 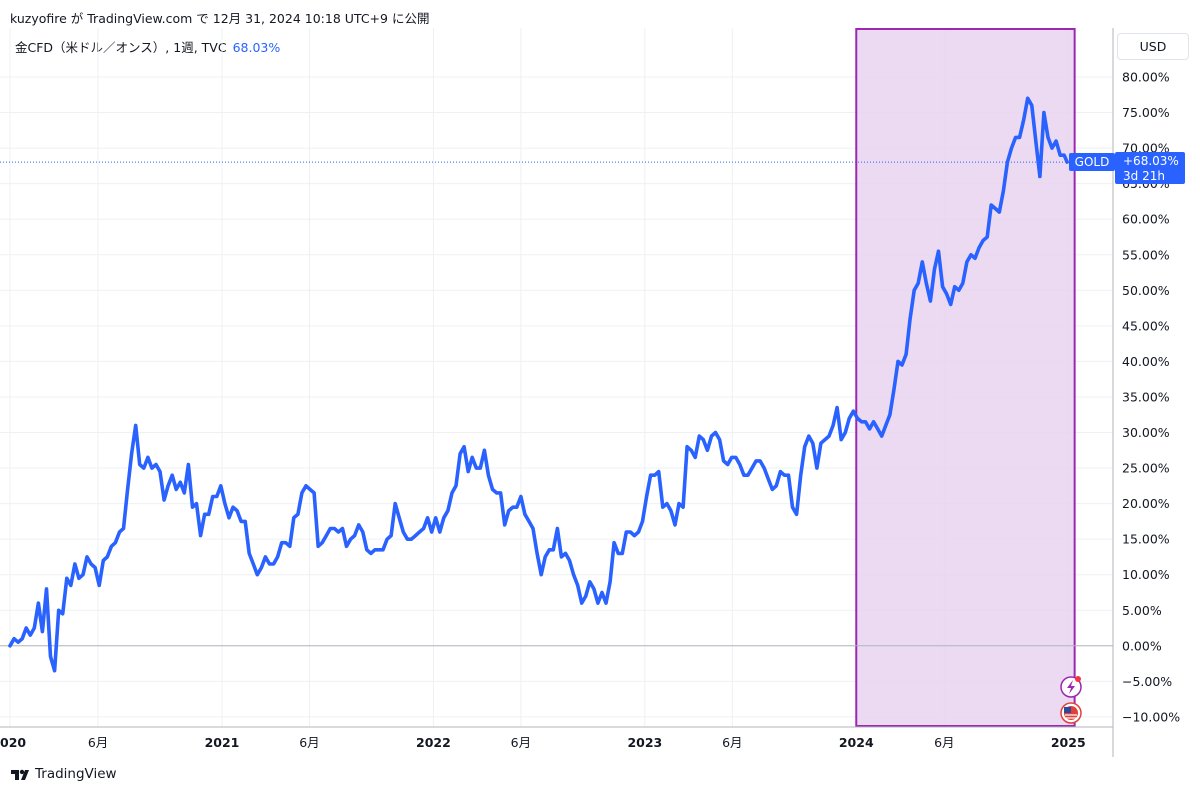 What do you see at coordinates (1151, 161) in the screenshot?
I see `price-tag-value: +68.03%` at bounding box center [1151, 161].